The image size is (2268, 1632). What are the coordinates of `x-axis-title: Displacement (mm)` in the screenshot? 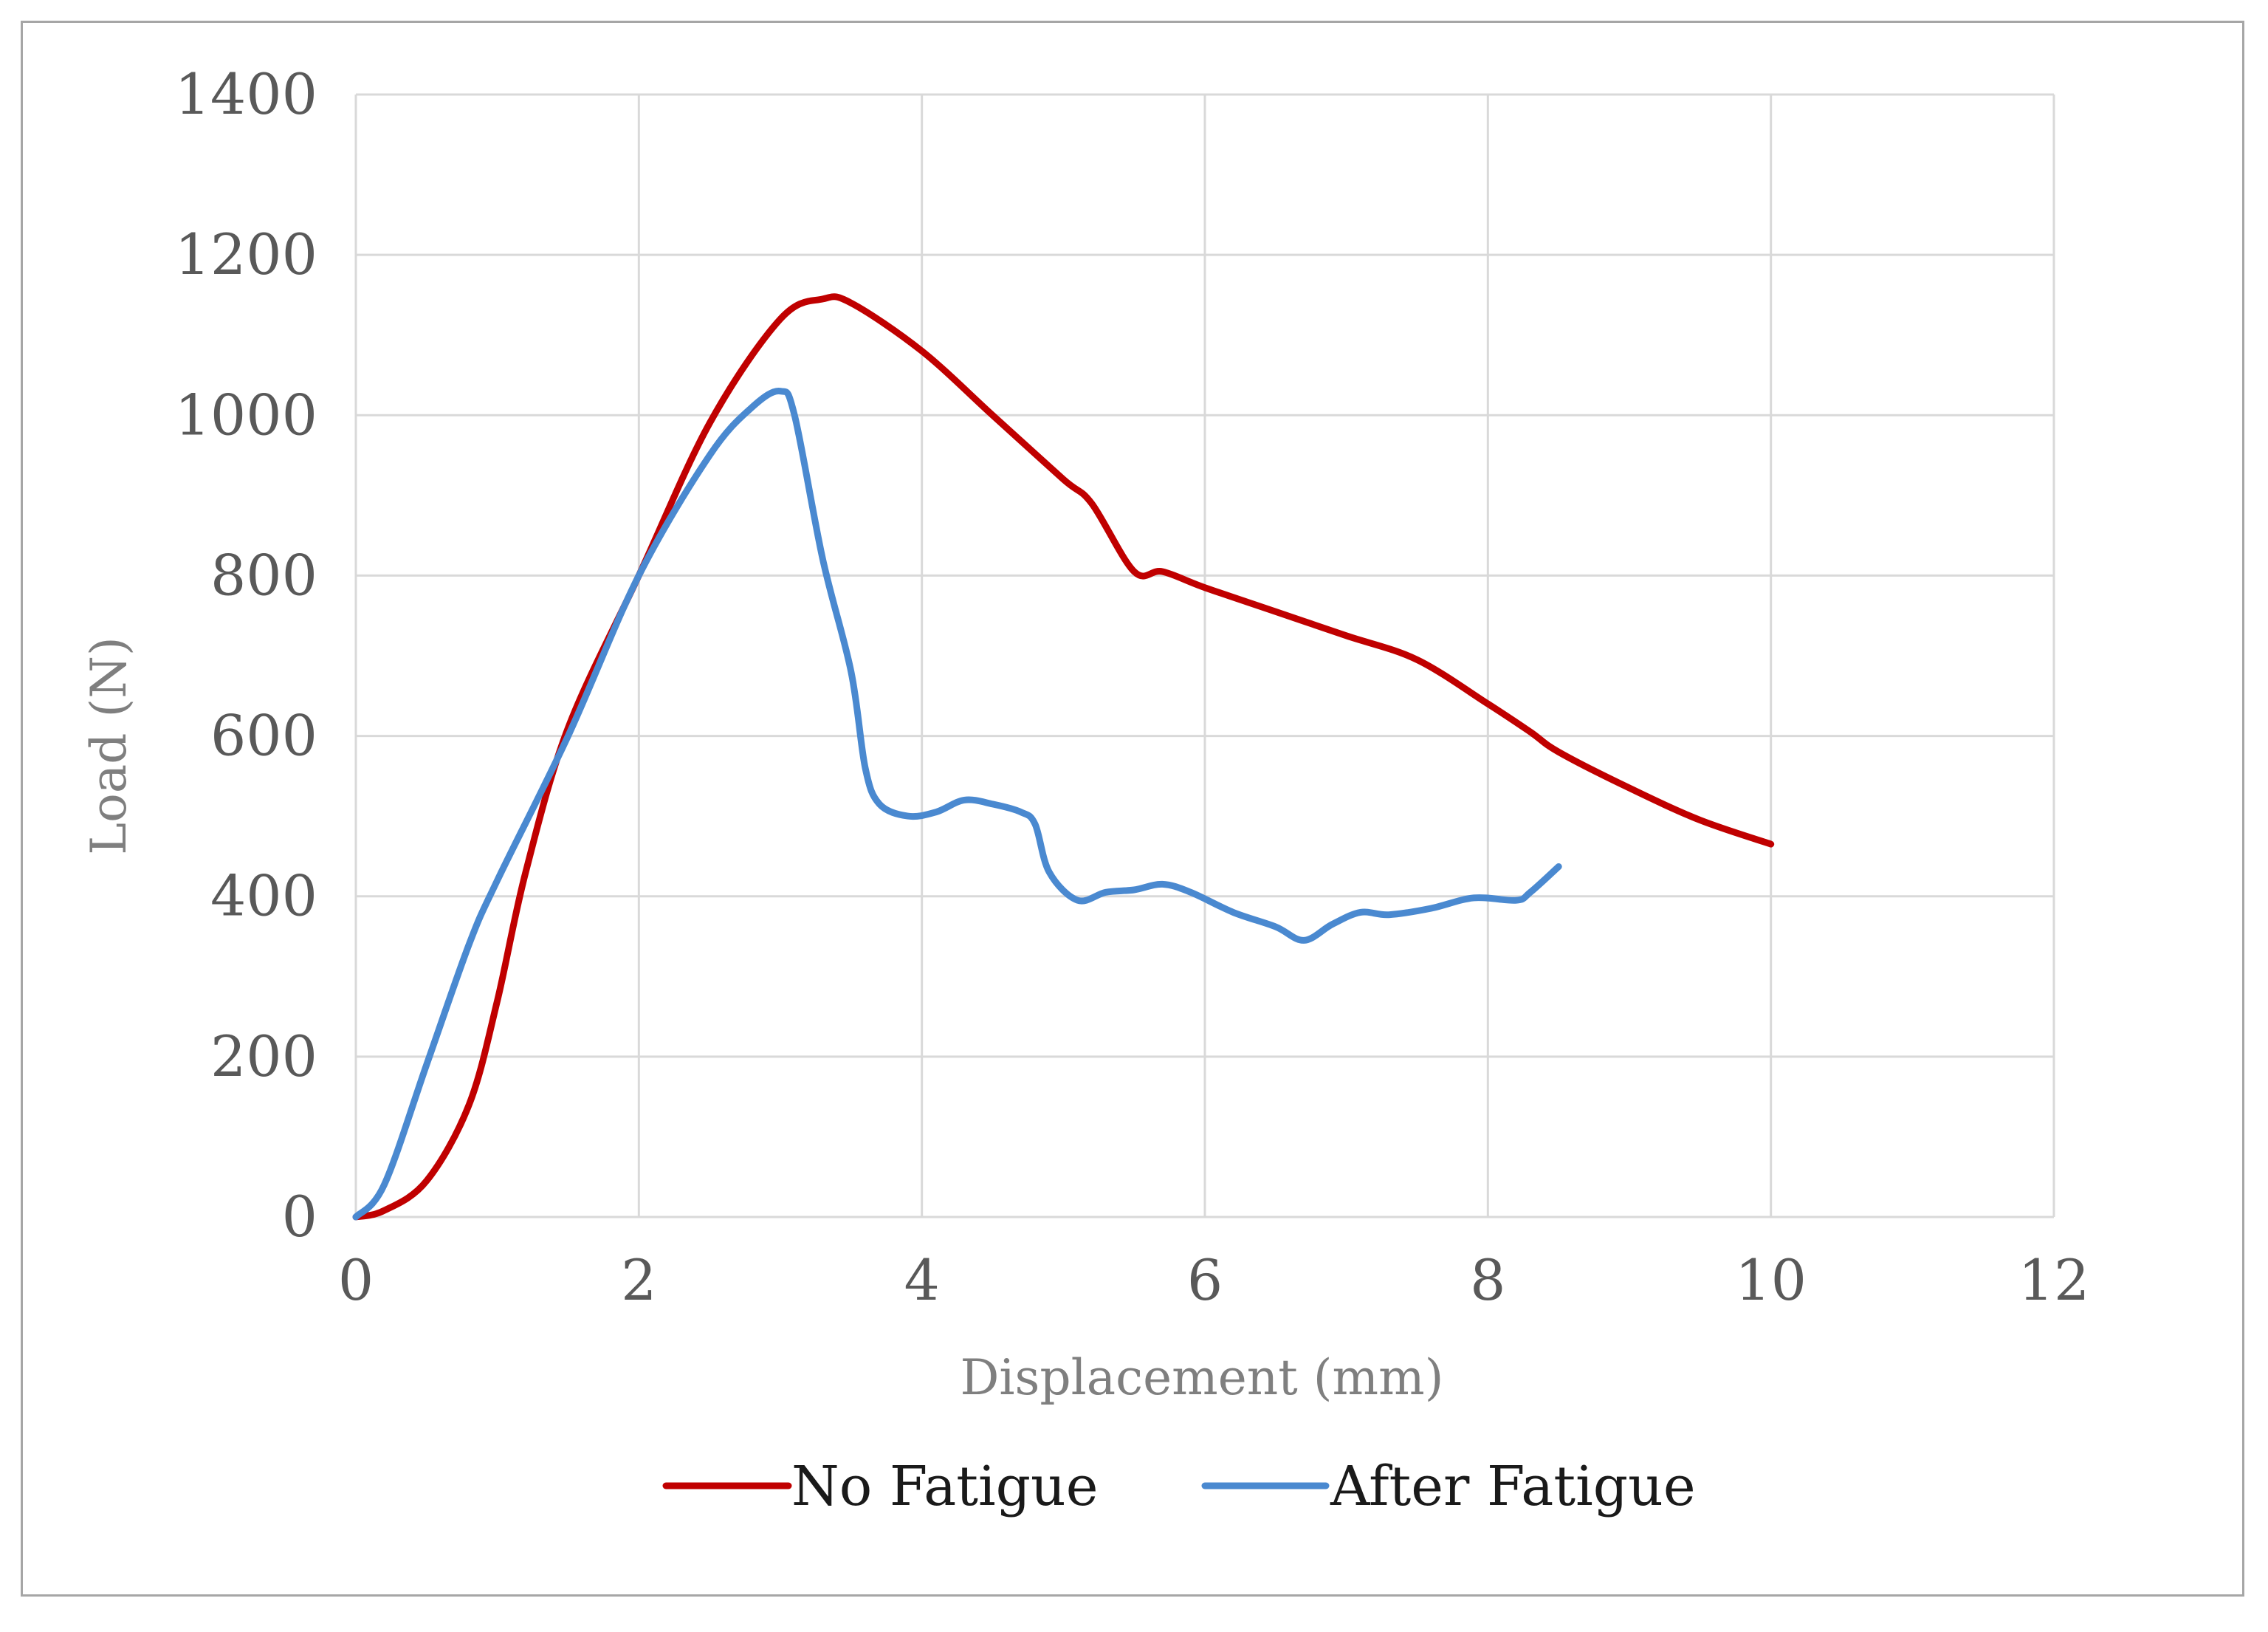 It's located at (1202, 1378).